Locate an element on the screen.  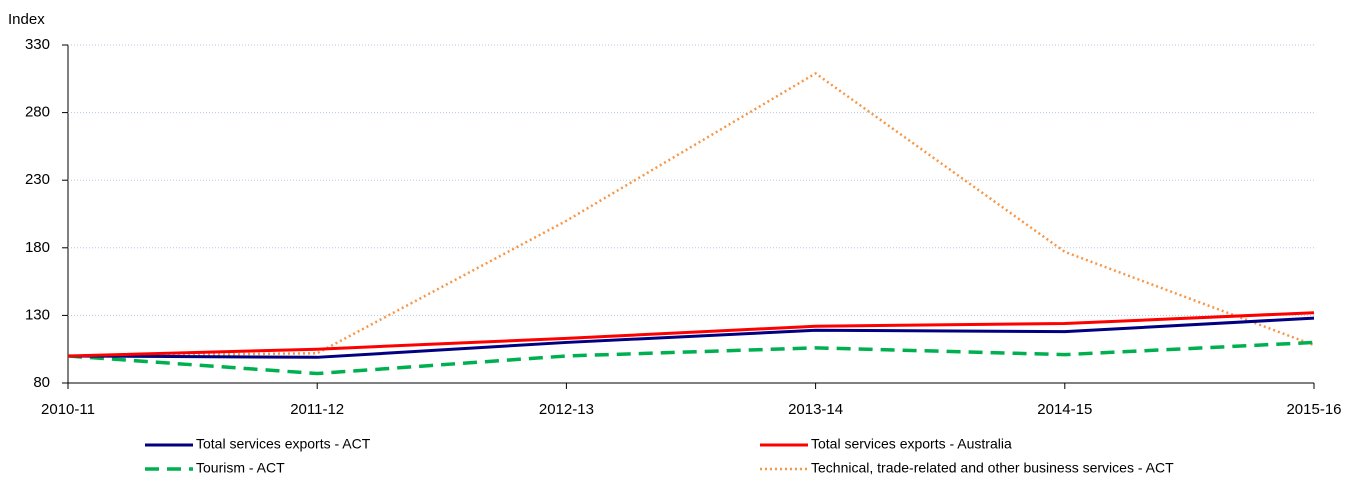
x-tick-label: 2014-15 is located at coordinates (1064, 409).